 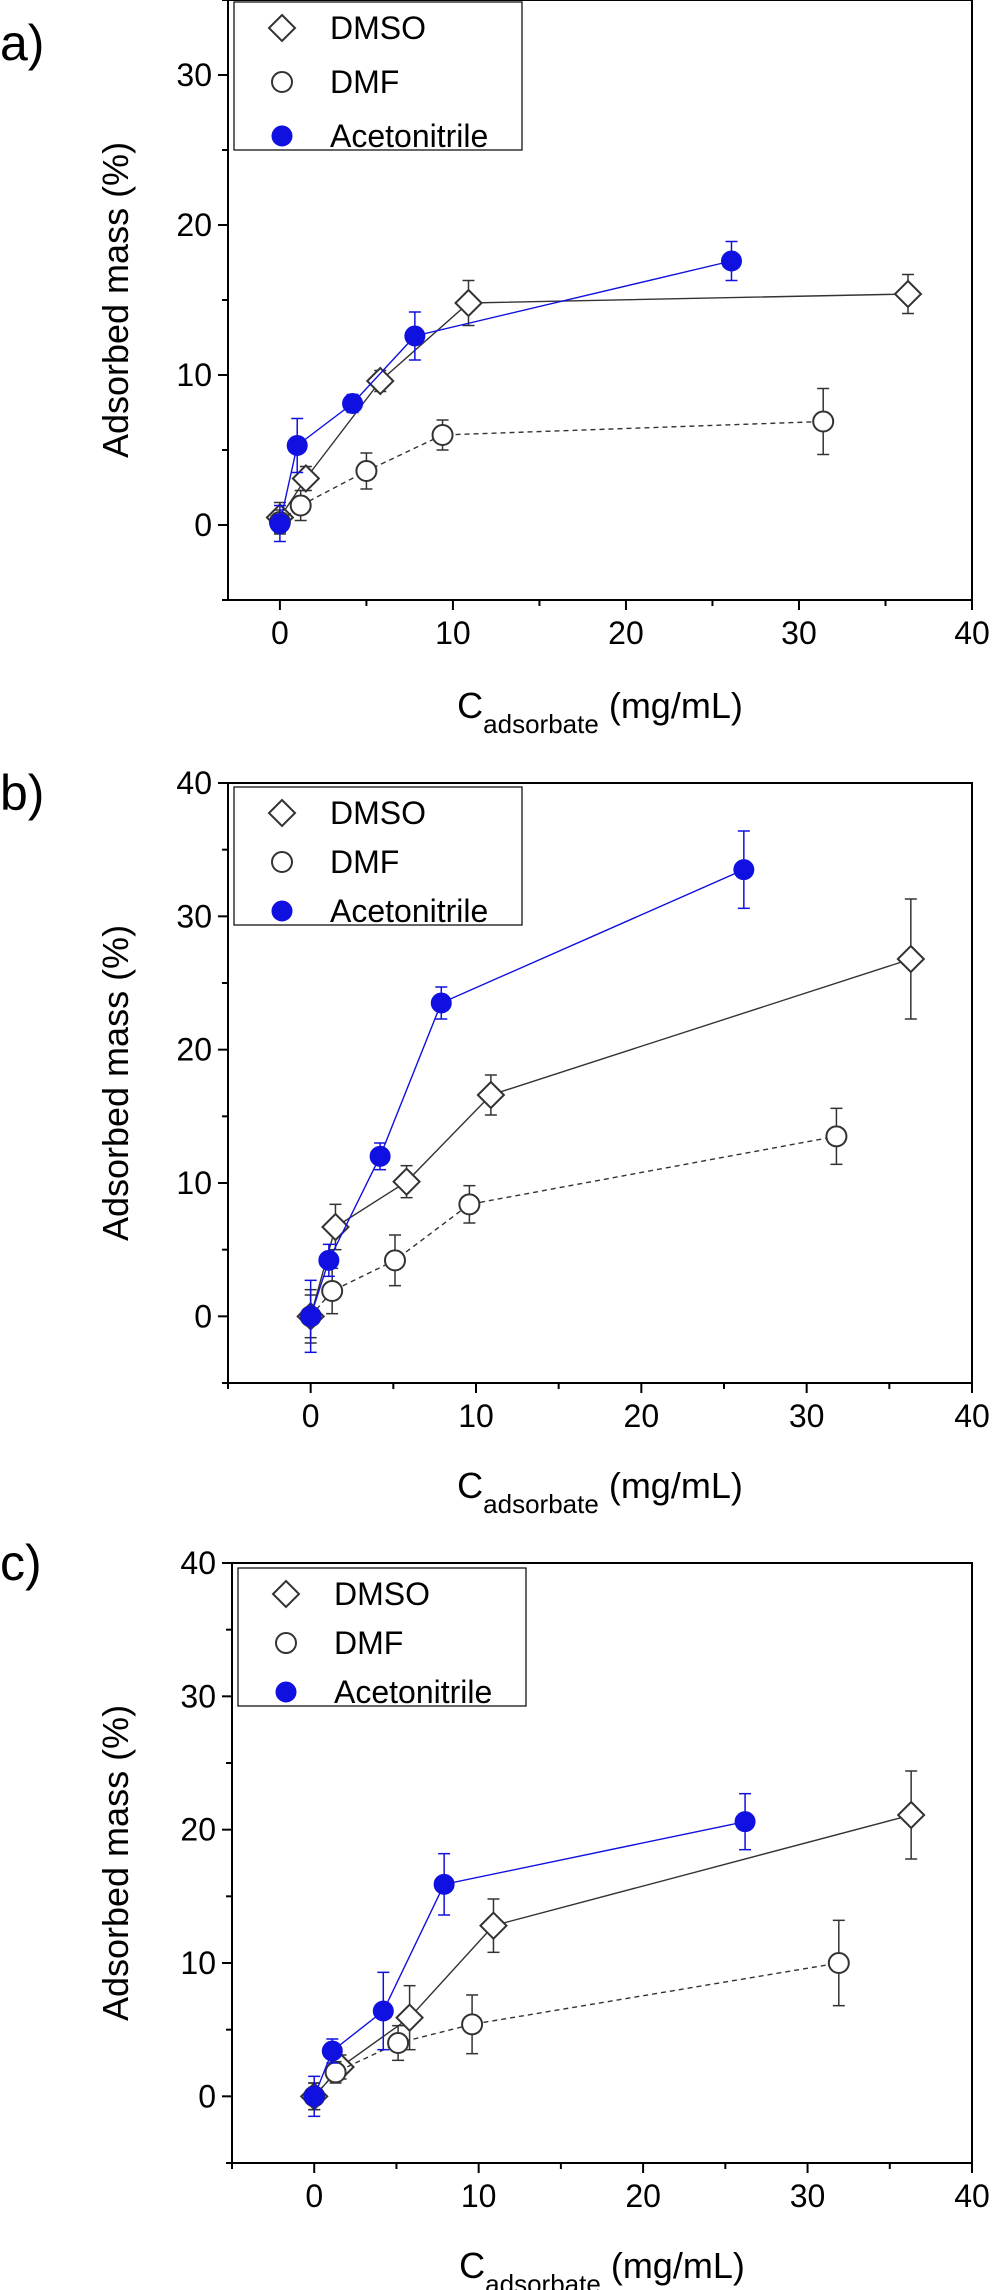 I want to click on panel-label: b), so click(x=22, y=793).